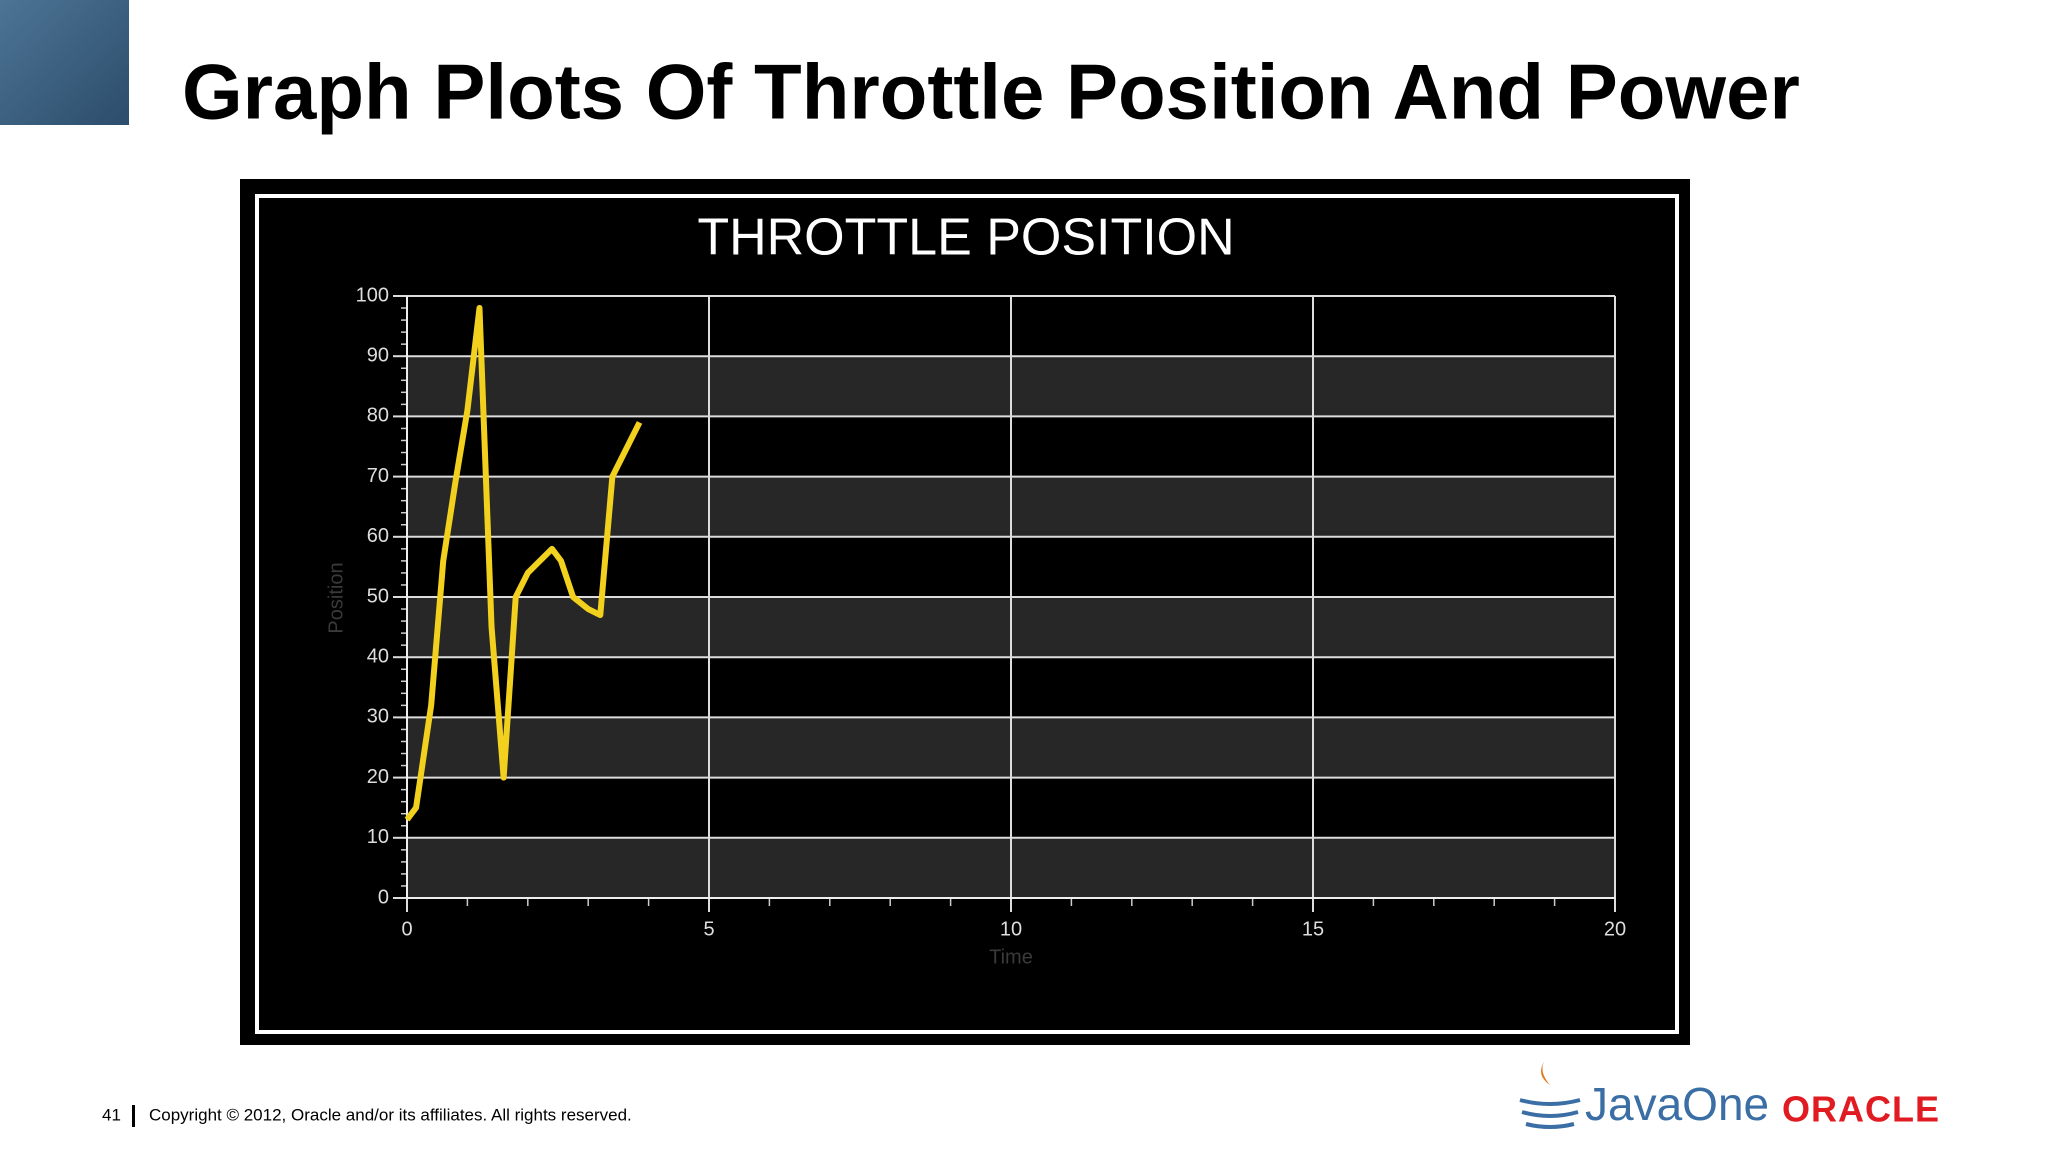 The width and height of the screenshot is (2048, 1157). I want to click on x-tick-label: 10, so click(1011, 929).